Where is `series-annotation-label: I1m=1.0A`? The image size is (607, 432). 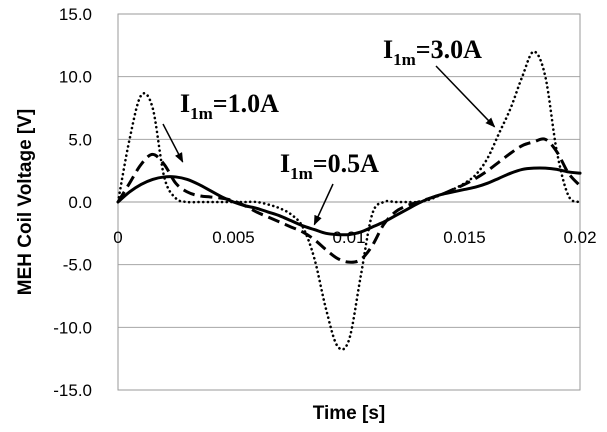
series-annotation-label: I1m=1.0A is located at coordinates (229, 106).